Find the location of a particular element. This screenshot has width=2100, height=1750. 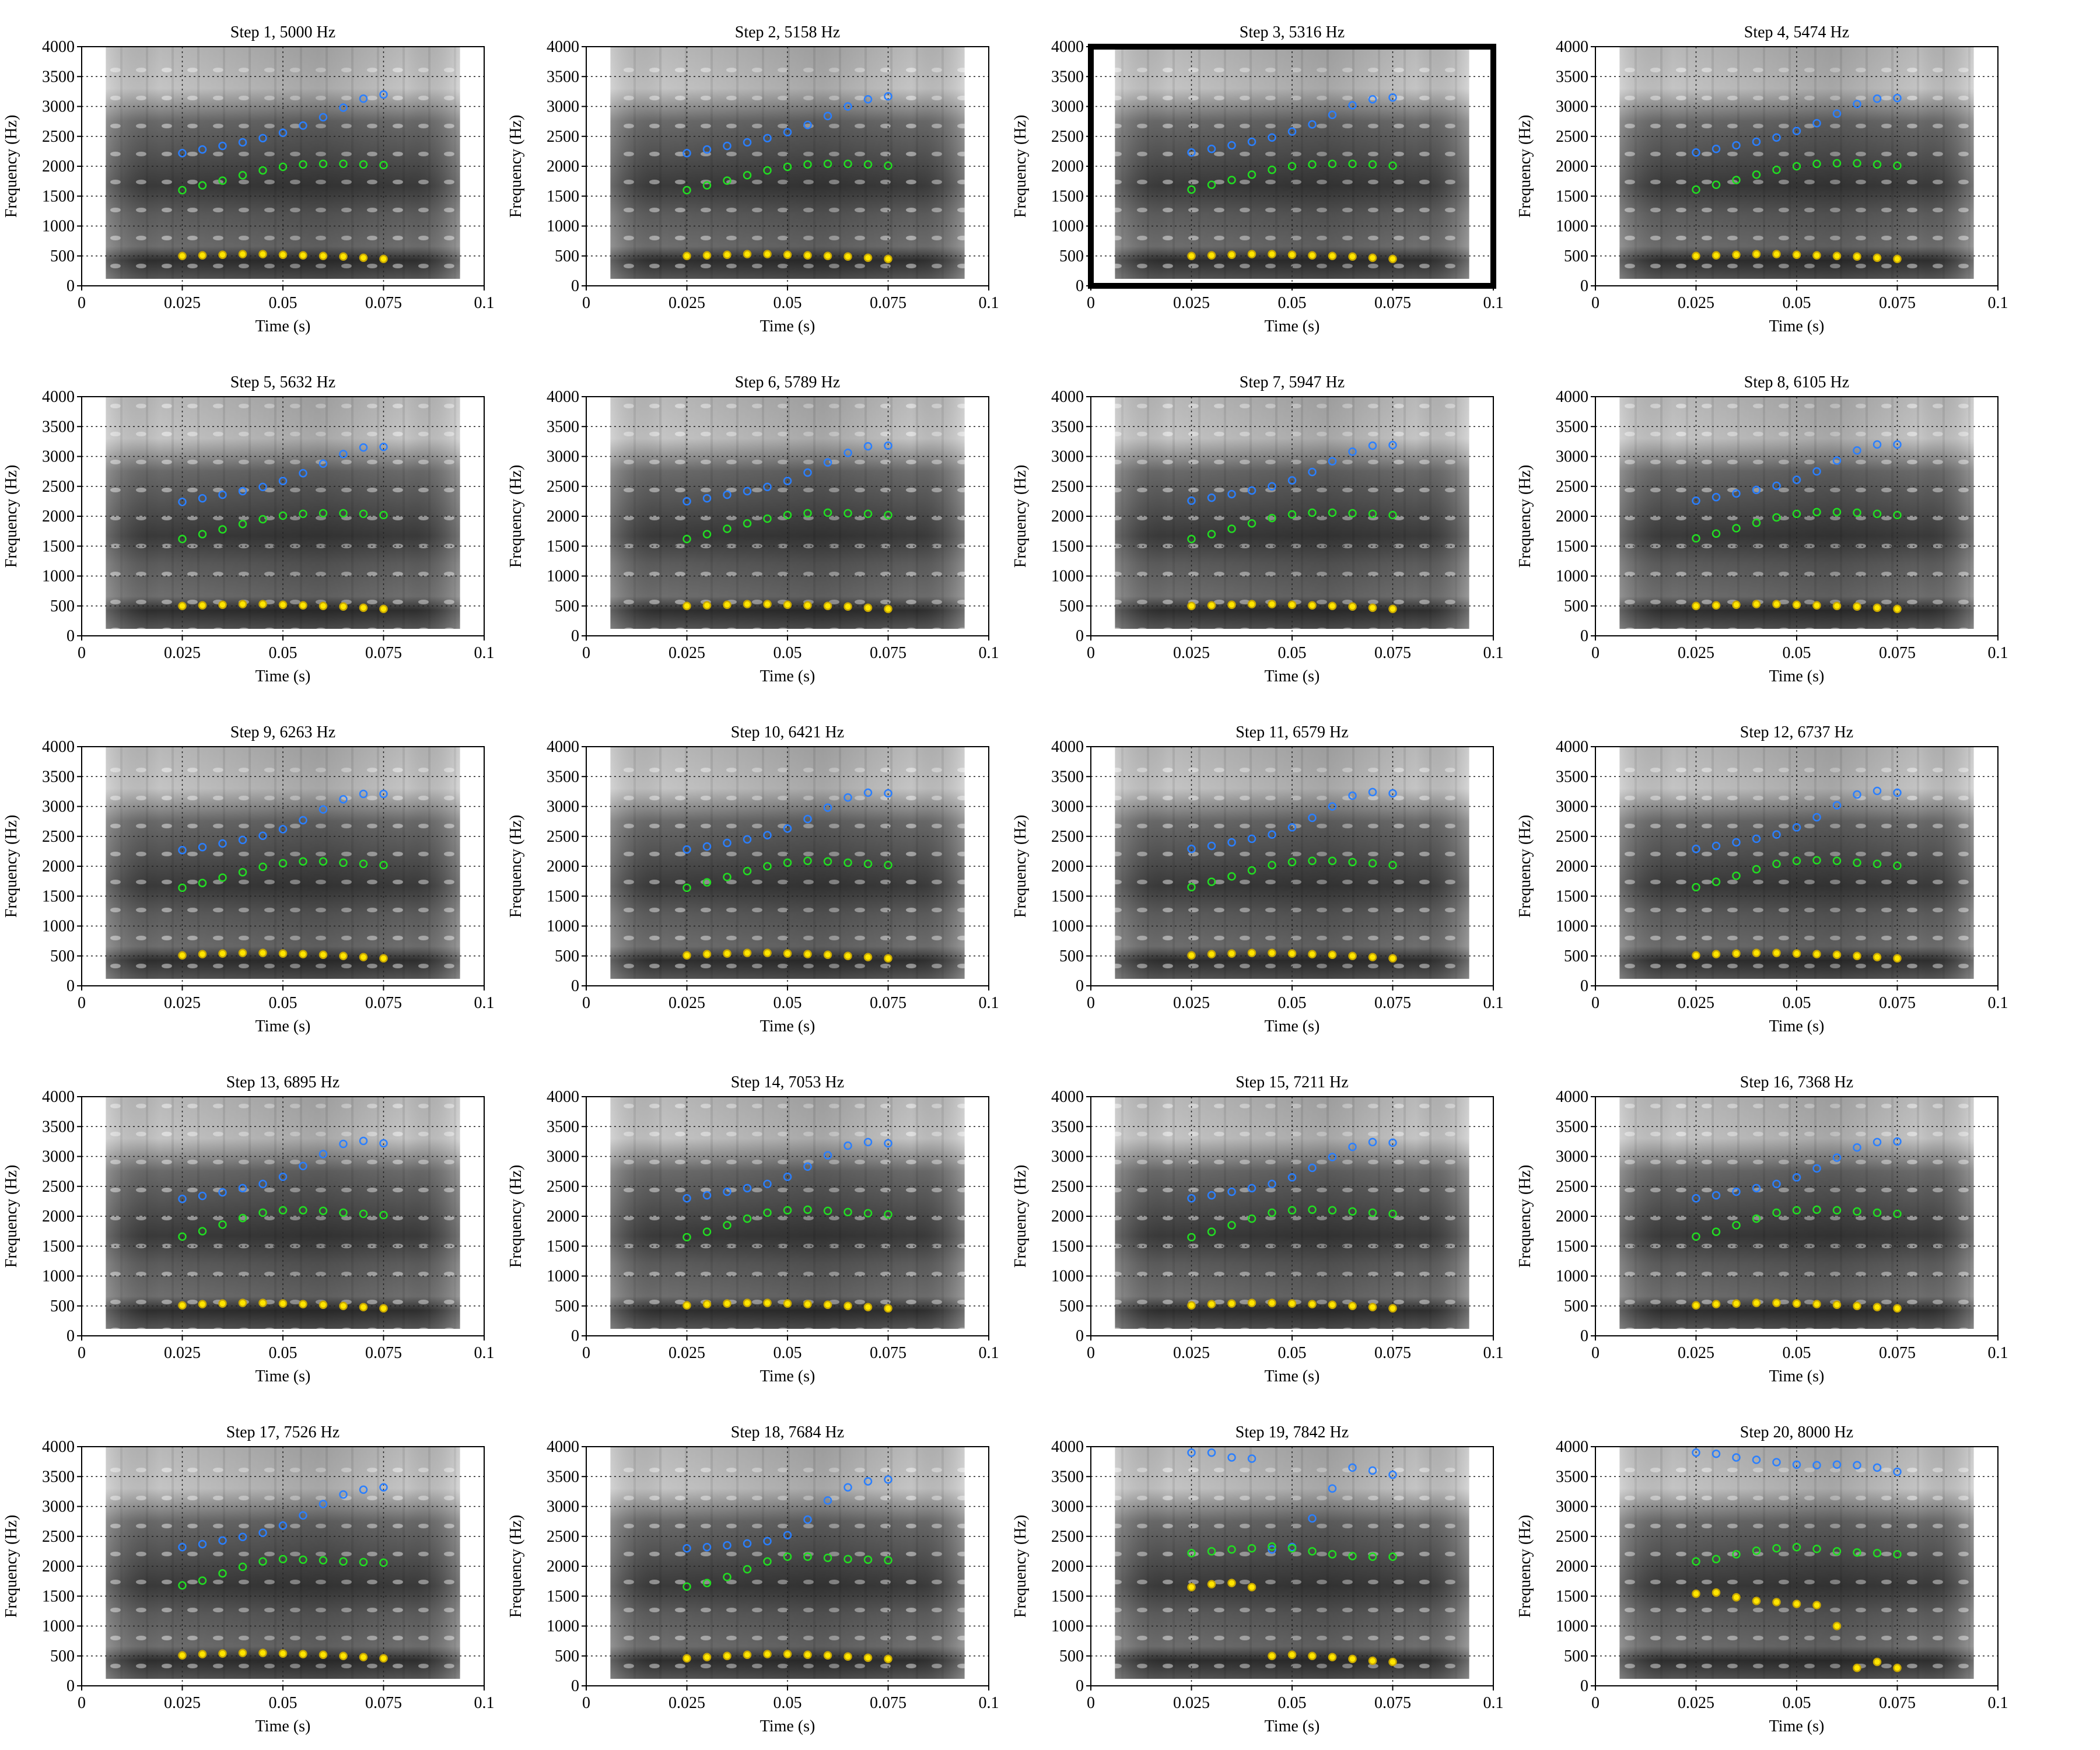

y-tick-label: 2000 is located at coordinates (563, 867).